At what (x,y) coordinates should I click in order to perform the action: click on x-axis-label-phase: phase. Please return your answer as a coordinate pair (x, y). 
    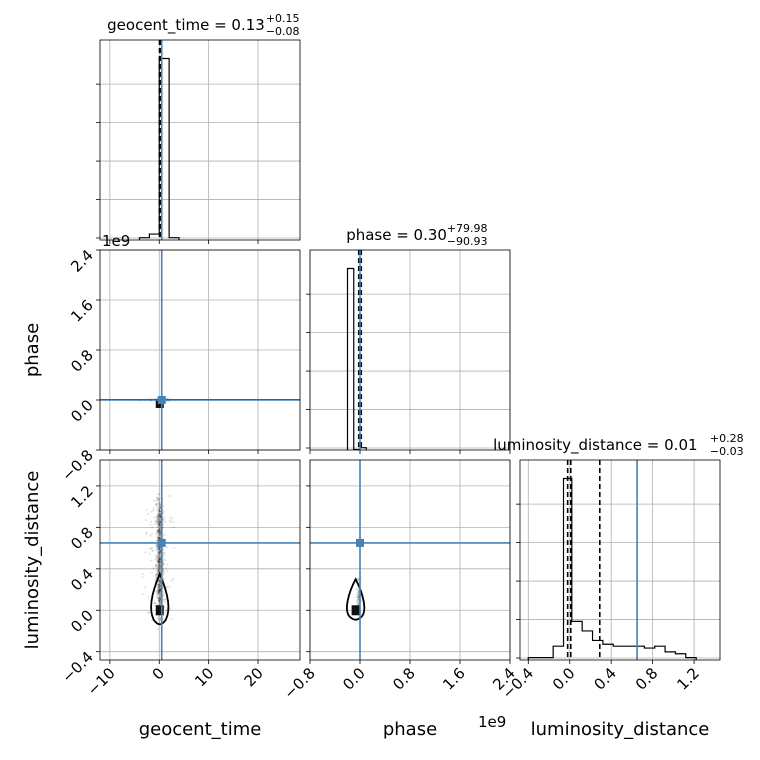
    Looking at the image, I should click on (410, 729).